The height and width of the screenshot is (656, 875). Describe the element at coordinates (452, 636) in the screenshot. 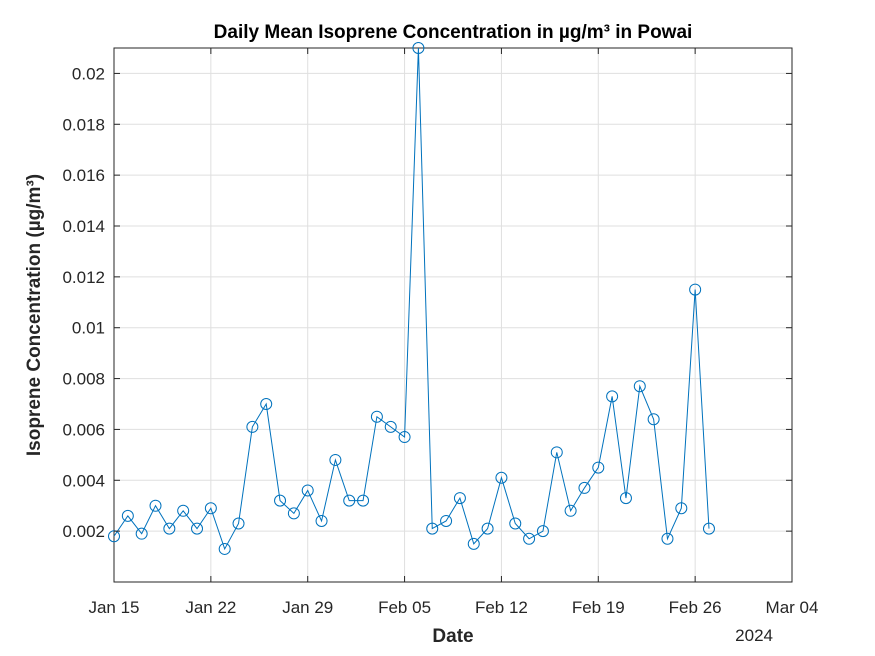

I see `x-axis-label: Date` at that location.